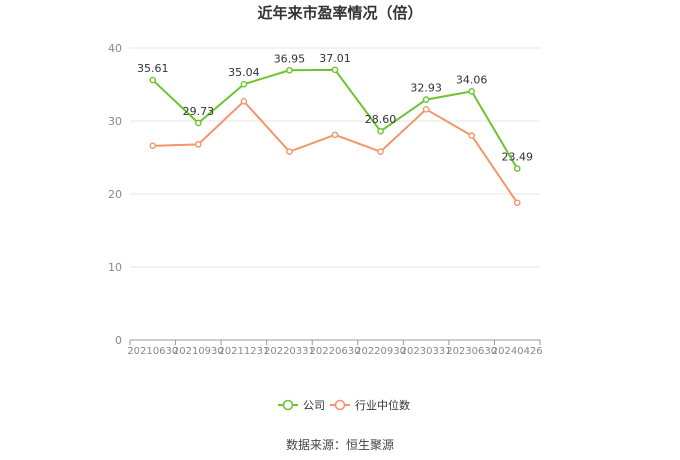  Describe the element at coordinates (118, 340) in the screenshot. I see `y-tick-label: 0` at that location.